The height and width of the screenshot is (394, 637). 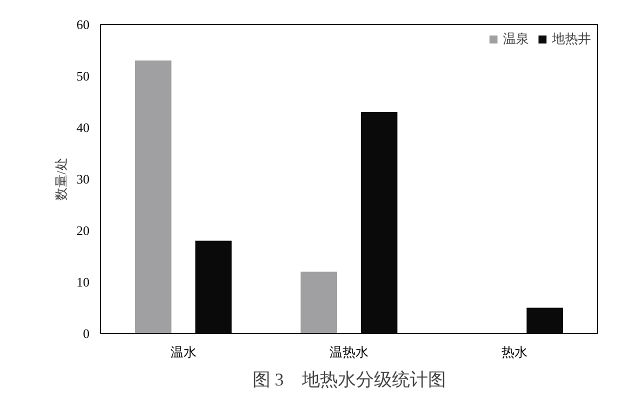 What do you see at coordinates (83, 179) in the screenshot?
I see `y-tick-label: 30` at bounding box center [83, 179].